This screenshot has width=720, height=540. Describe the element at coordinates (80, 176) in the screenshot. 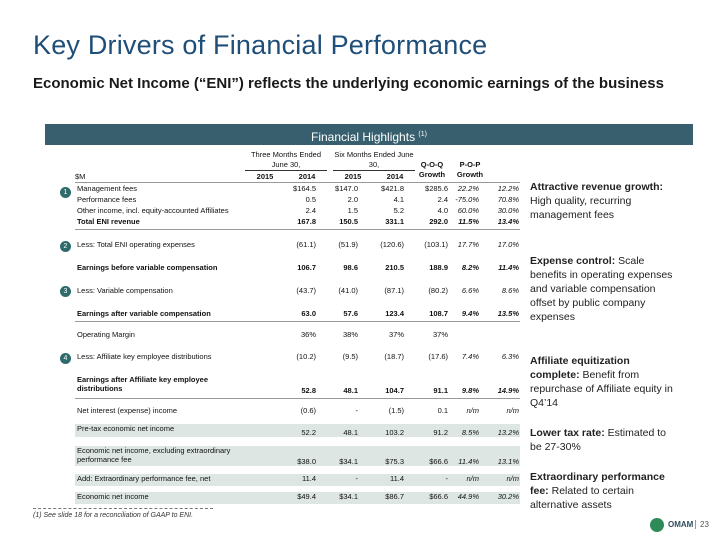

I see `unit-header: $M` at that location.